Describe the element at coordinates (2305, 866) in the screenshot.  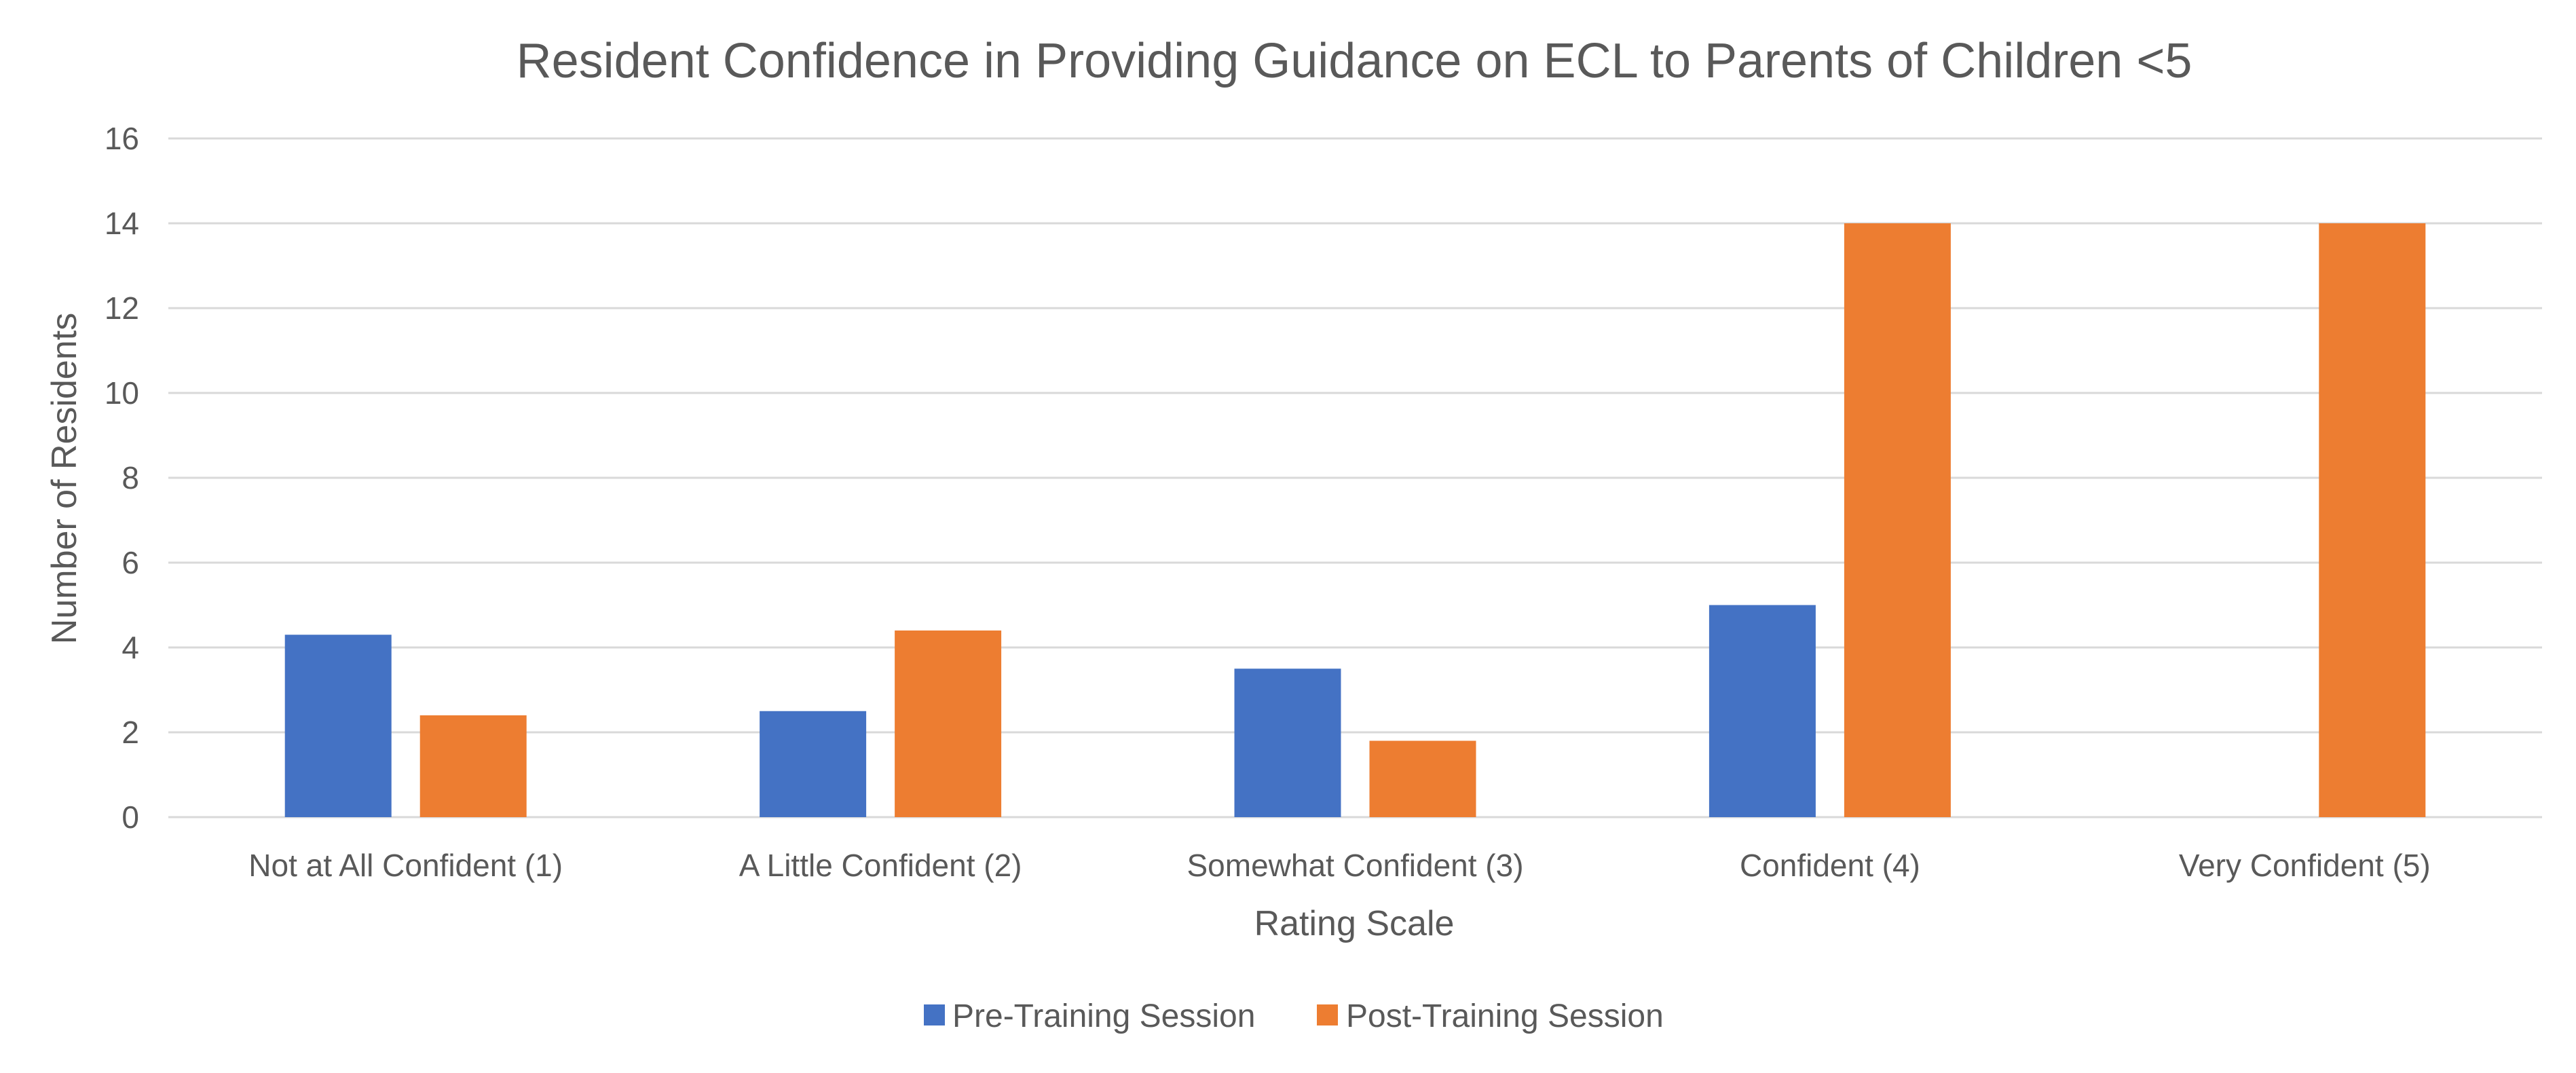
I see `x-tick-label: Very Confident (5)` at that location.